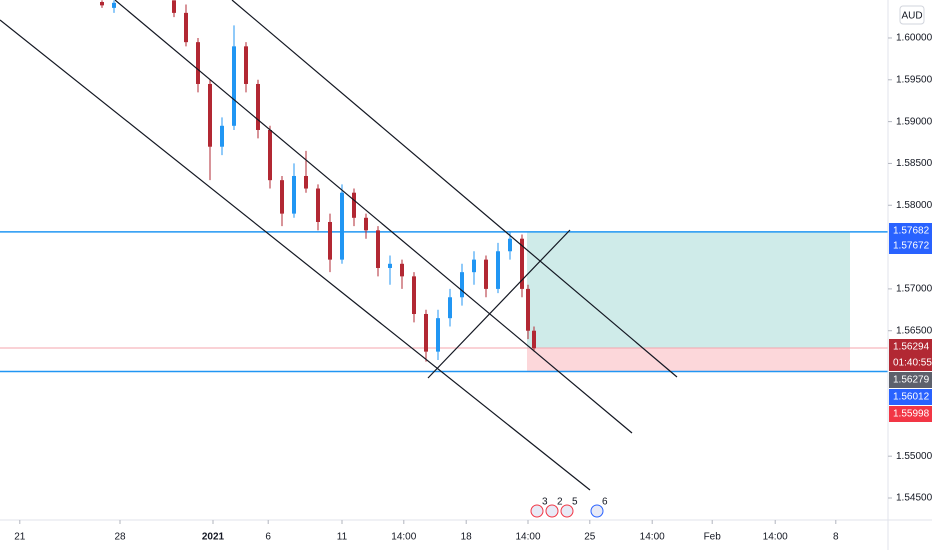 The height and width of the screenshot is (550, 932). I want to click on currency: AUD, so click(911, 16).